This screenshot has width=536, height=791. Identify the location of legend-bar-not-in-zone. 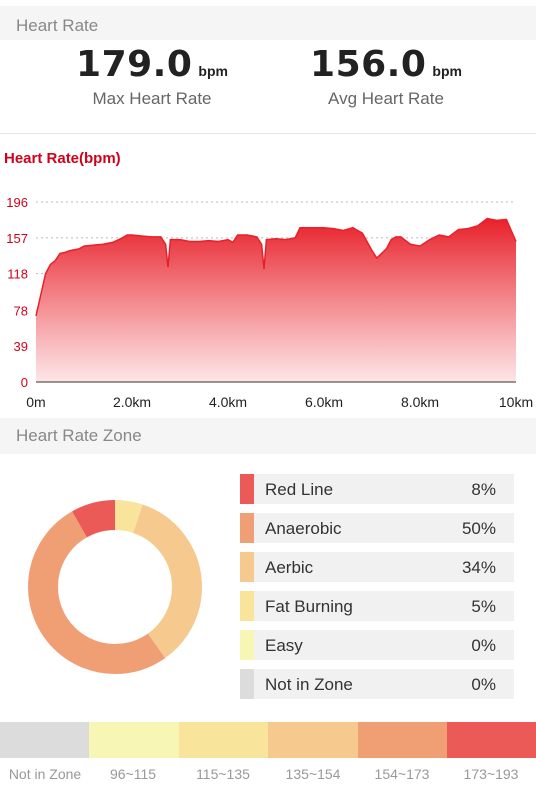
(44, 740).